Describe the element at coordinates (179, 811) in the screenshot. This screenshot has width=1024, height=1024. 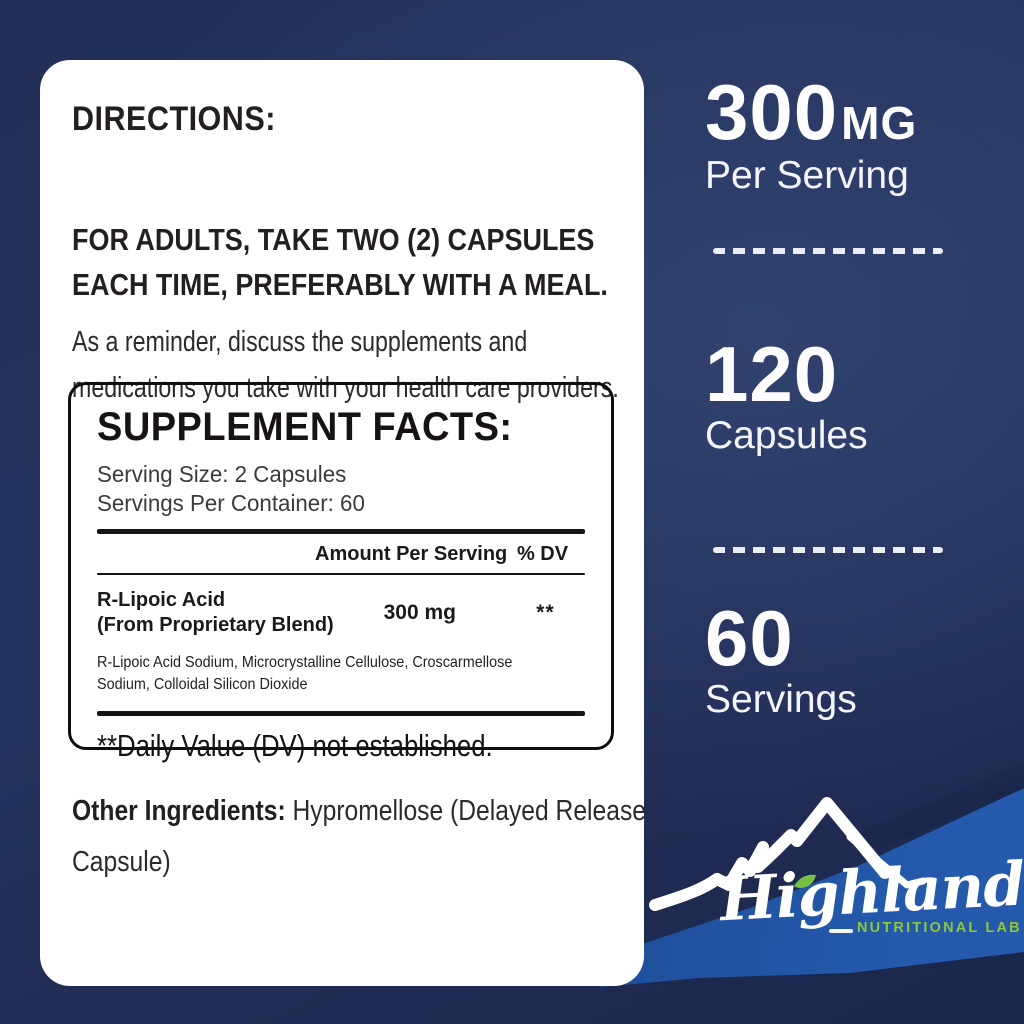
I see `other-ingredients-label: Other Ingredients:` at that location.